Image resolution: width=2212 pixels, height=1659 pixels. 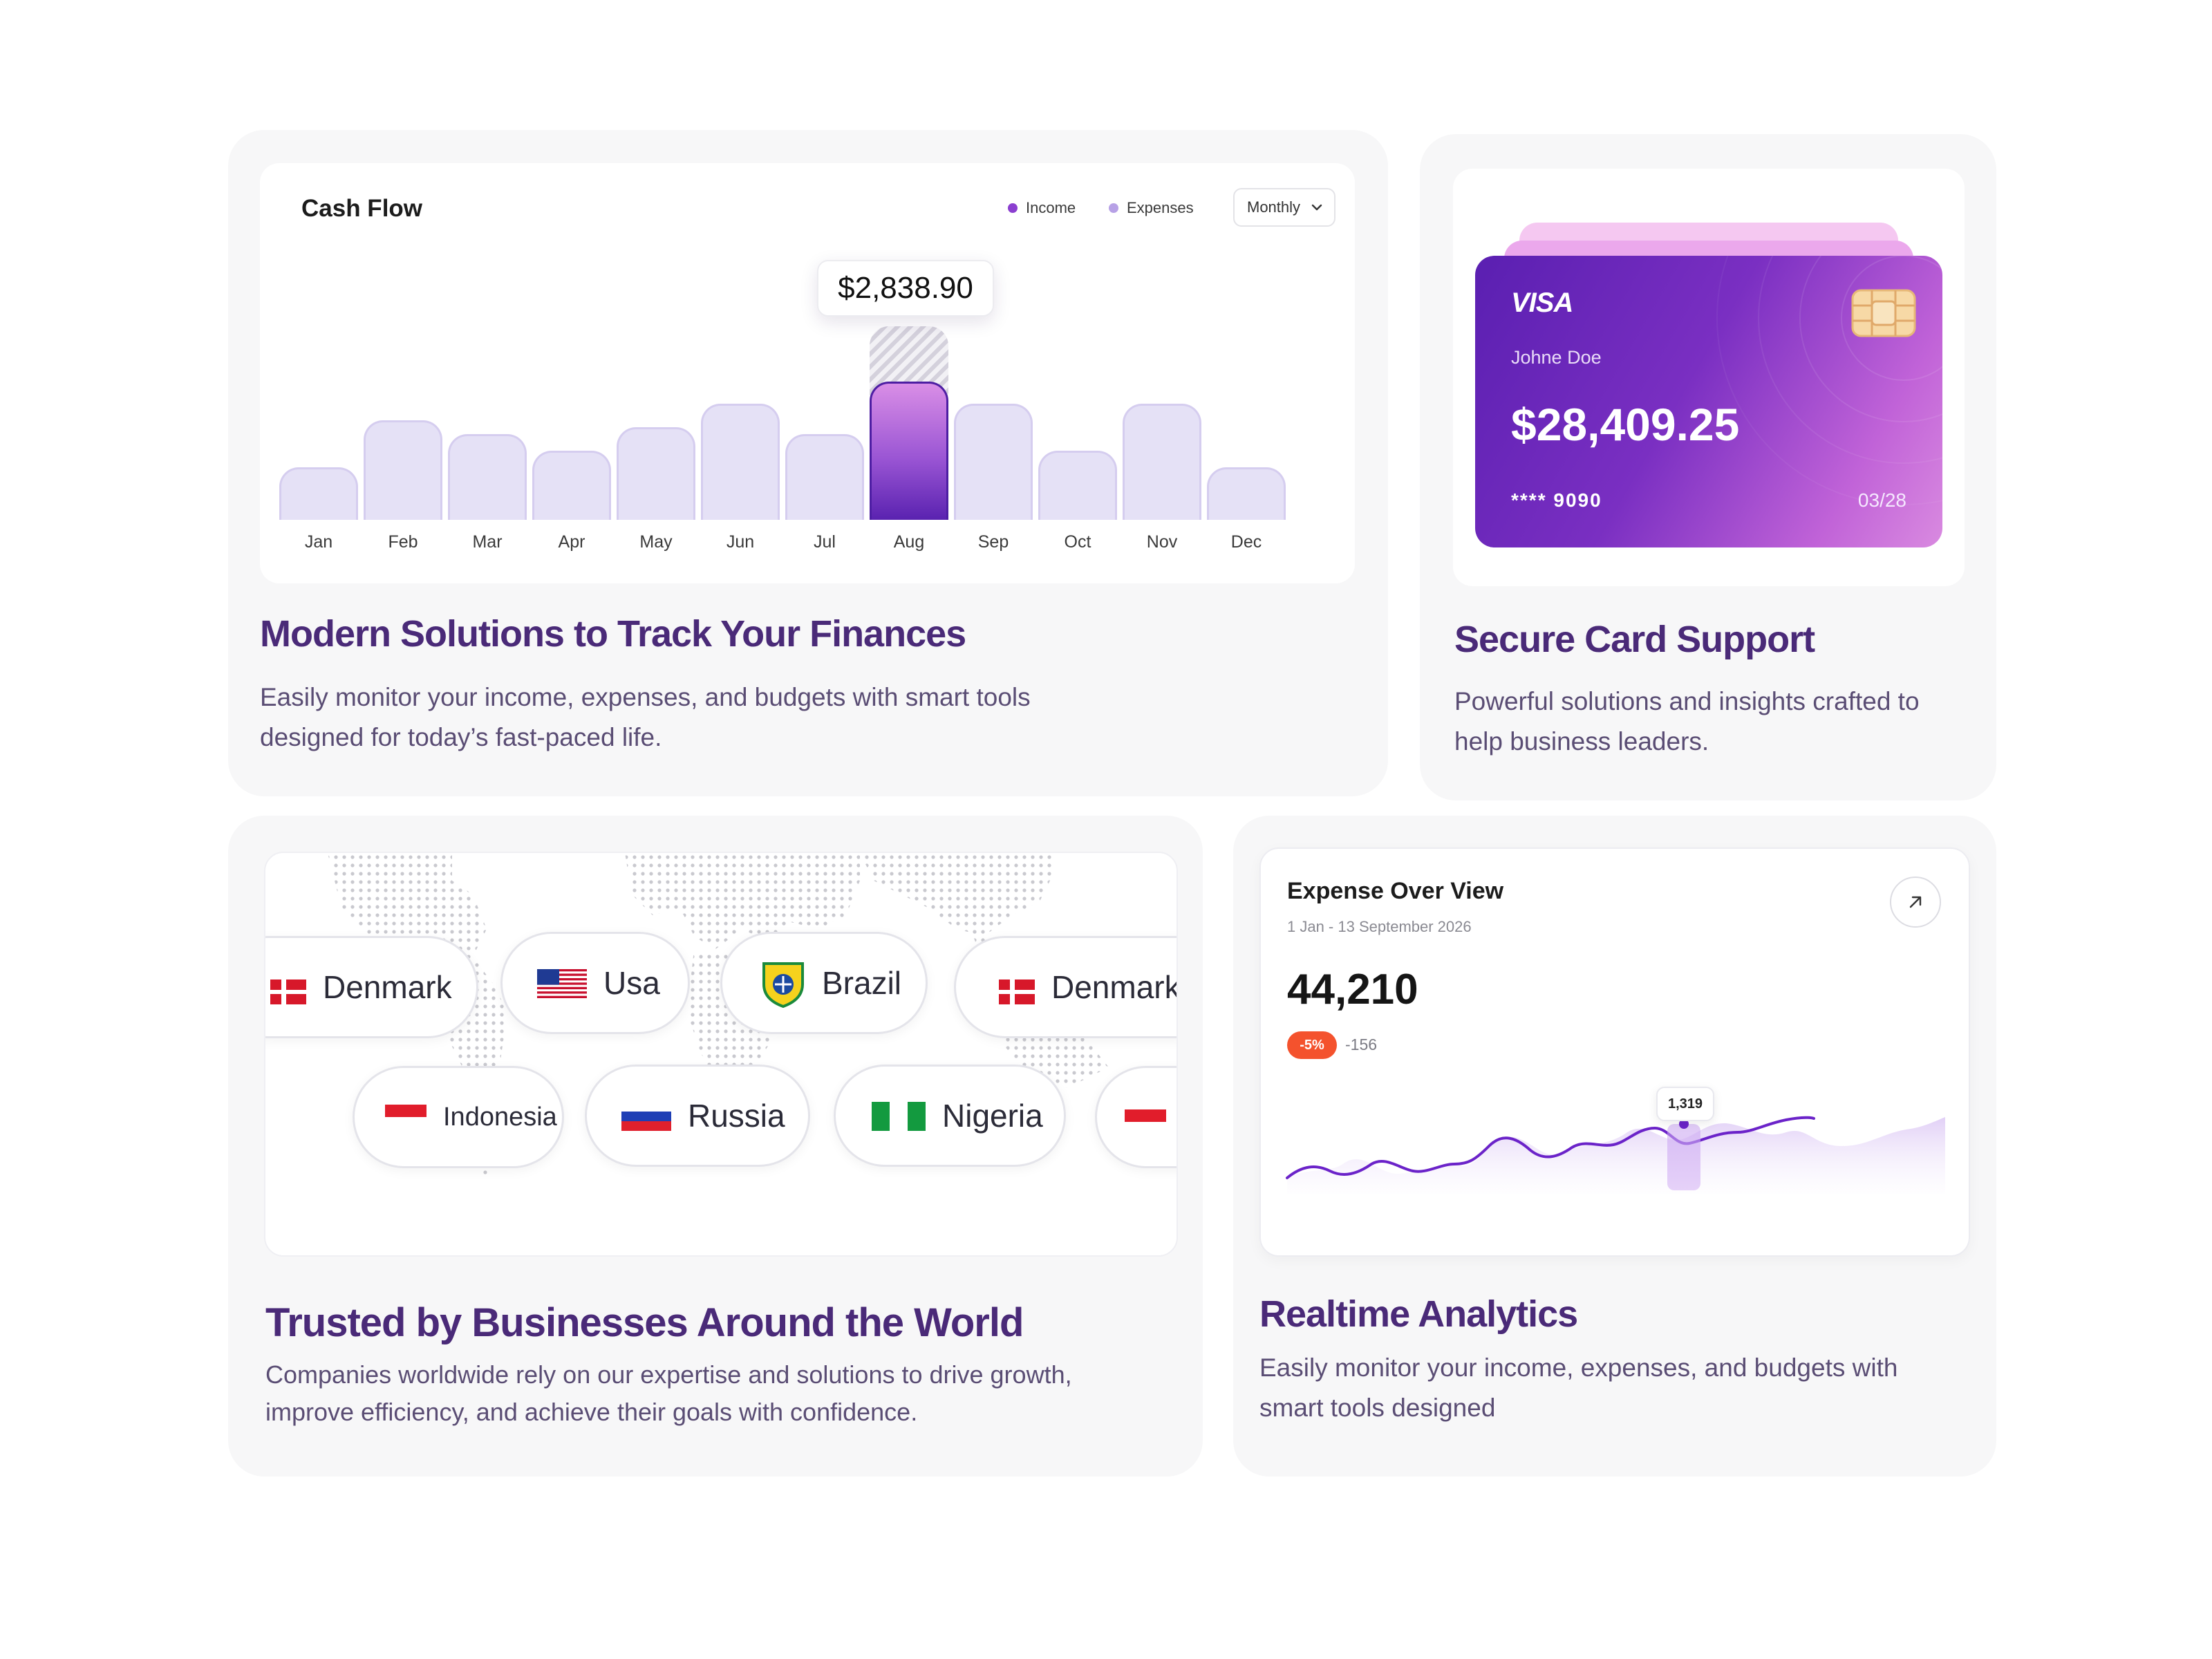 I want to click on bar-may, so click(x=656, y=474).